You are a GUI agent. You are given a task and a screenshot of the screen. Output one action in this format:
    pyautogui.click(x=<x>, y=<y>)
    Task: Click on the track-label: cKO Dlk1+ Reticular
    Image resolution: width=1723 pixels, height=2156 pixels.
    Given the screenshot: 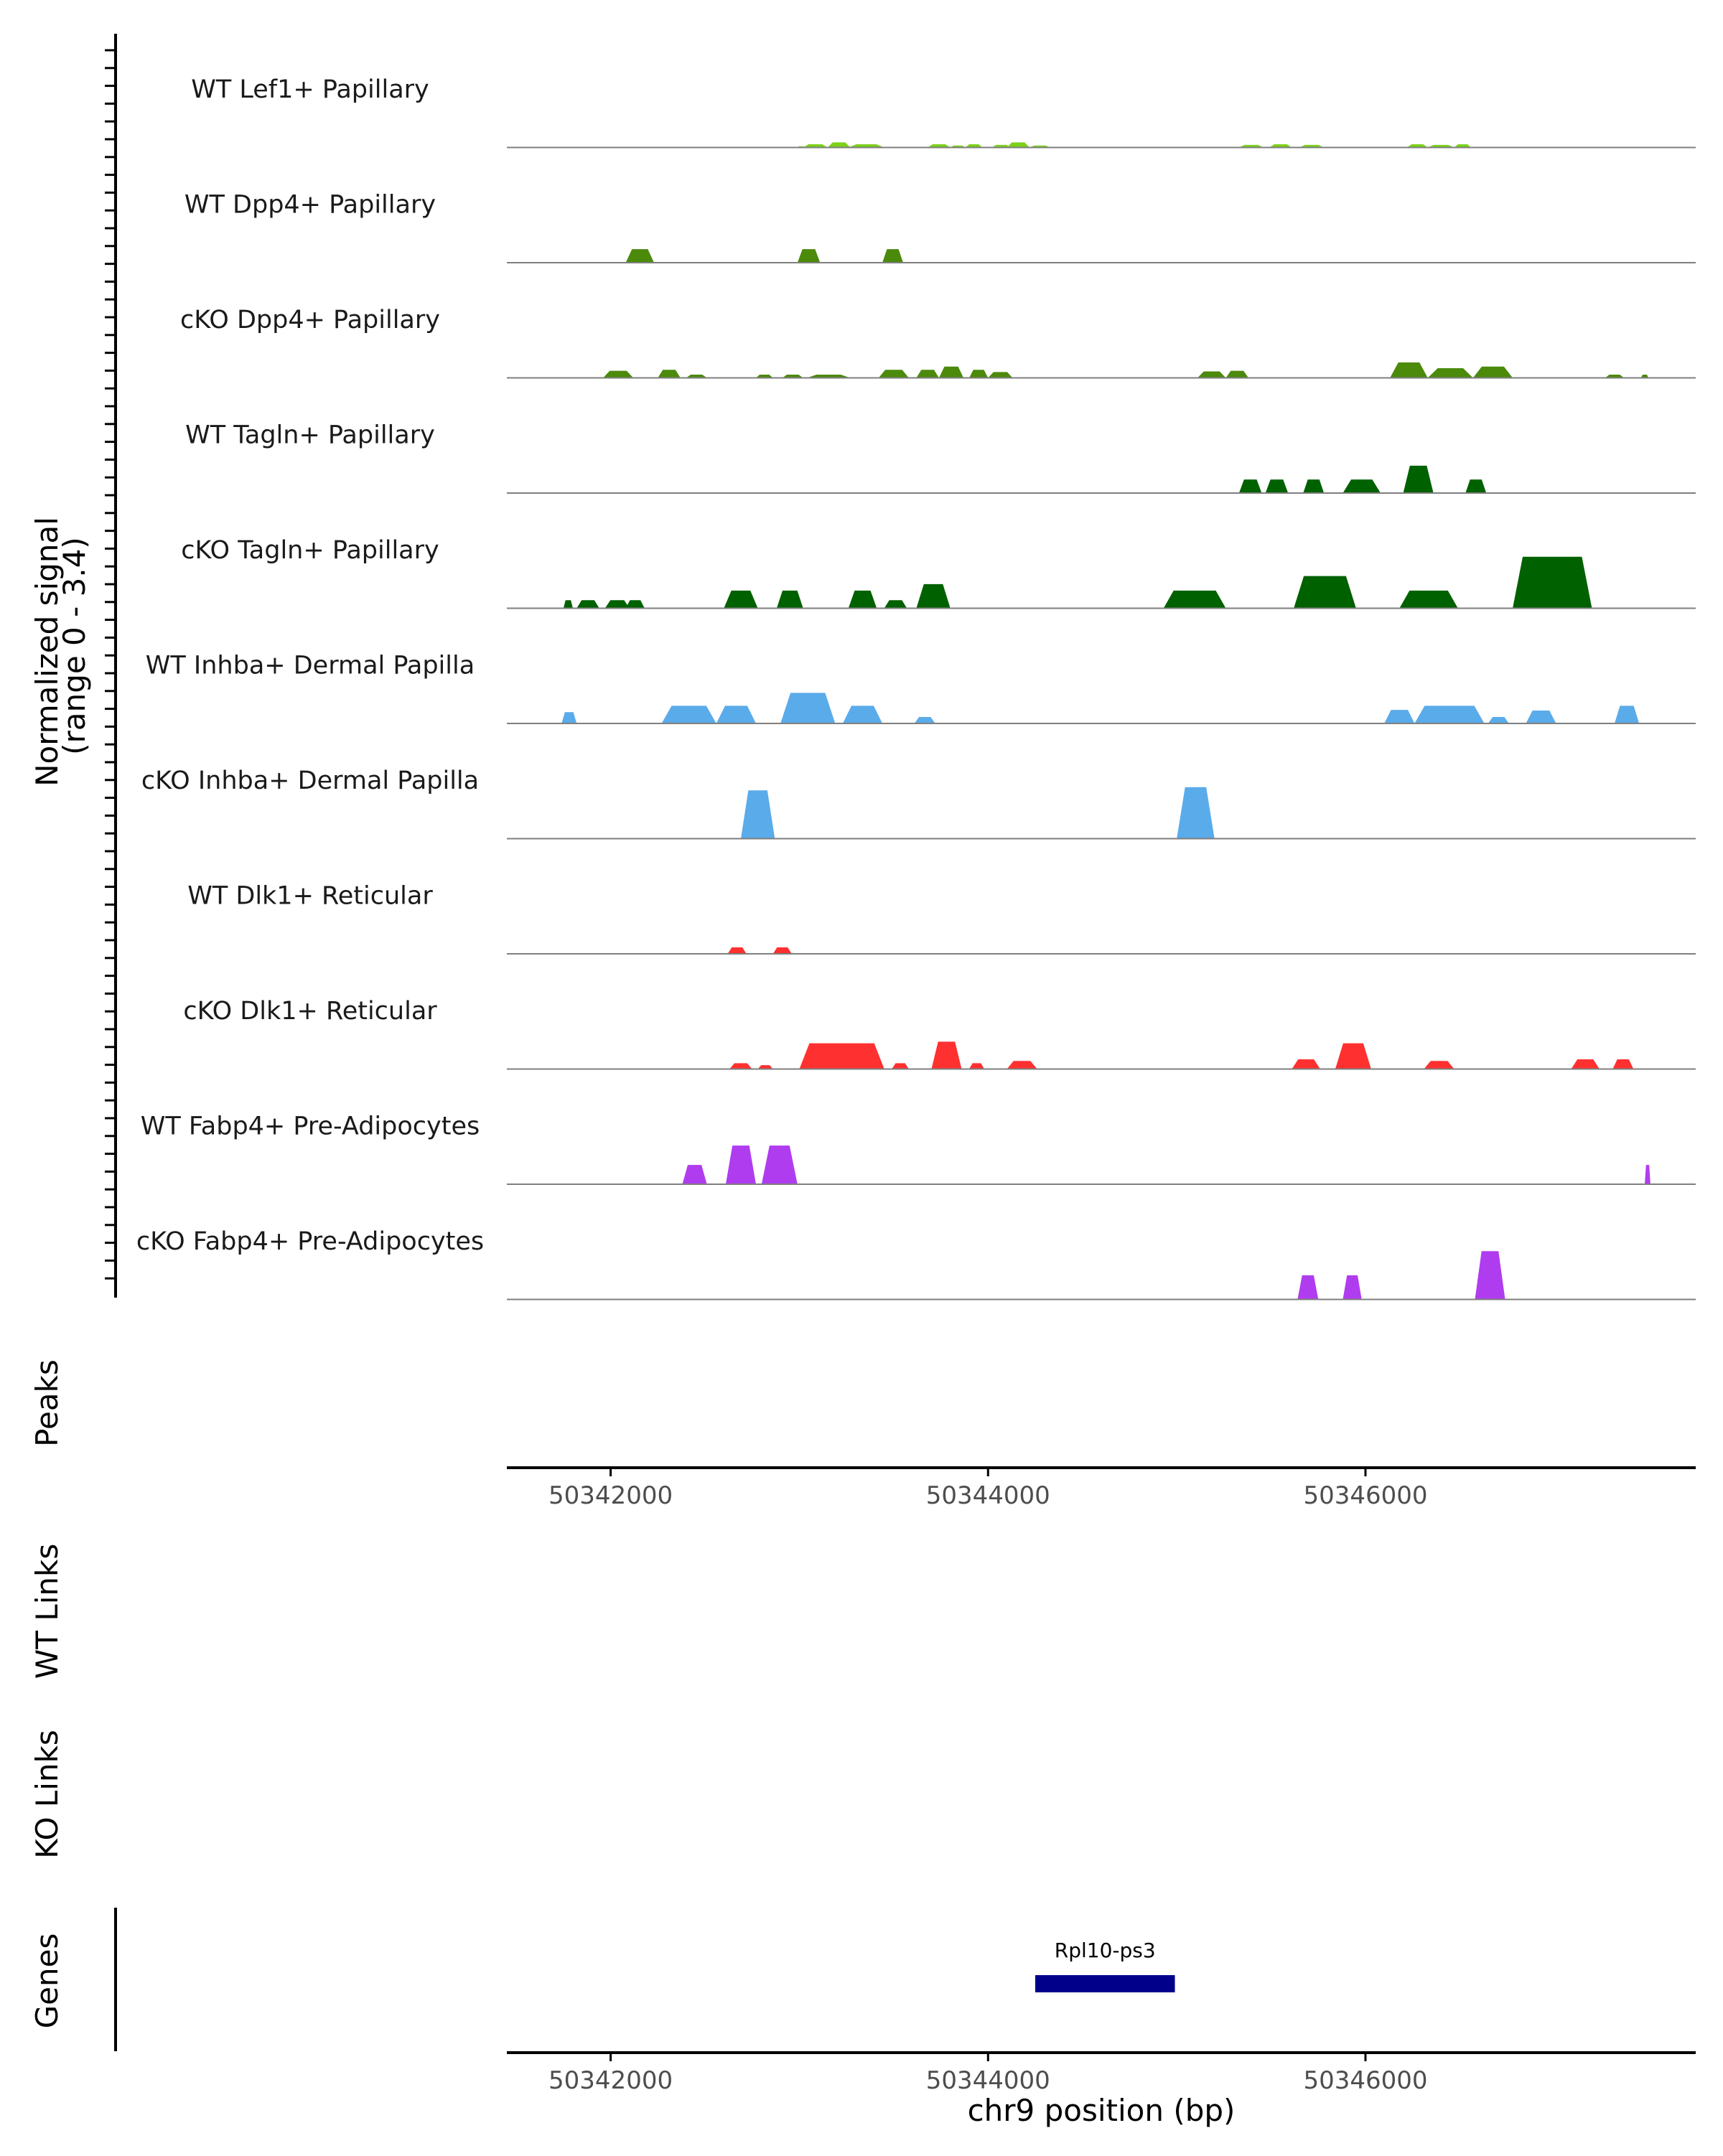 What is the action you would take?
    pyautogui.click(x=310, y=1011)
    